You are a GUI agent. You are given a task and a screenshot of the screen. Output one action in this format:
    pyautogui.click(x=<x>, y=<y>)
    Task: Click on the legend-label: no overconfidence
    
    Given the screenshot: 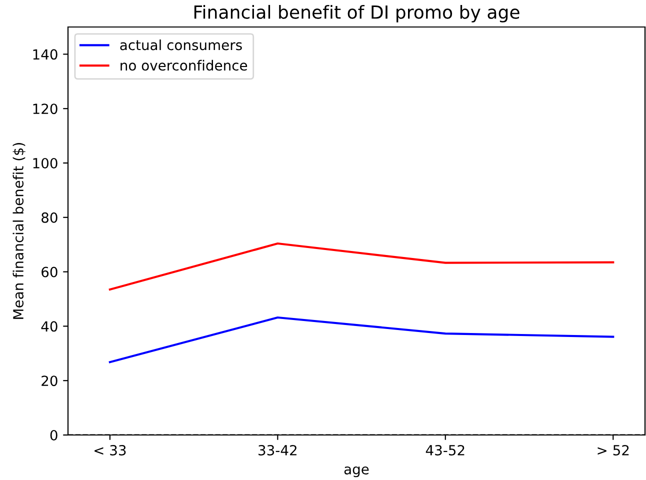 What is the action you would take?
    pyautogui.click(x=184, y=65)
    